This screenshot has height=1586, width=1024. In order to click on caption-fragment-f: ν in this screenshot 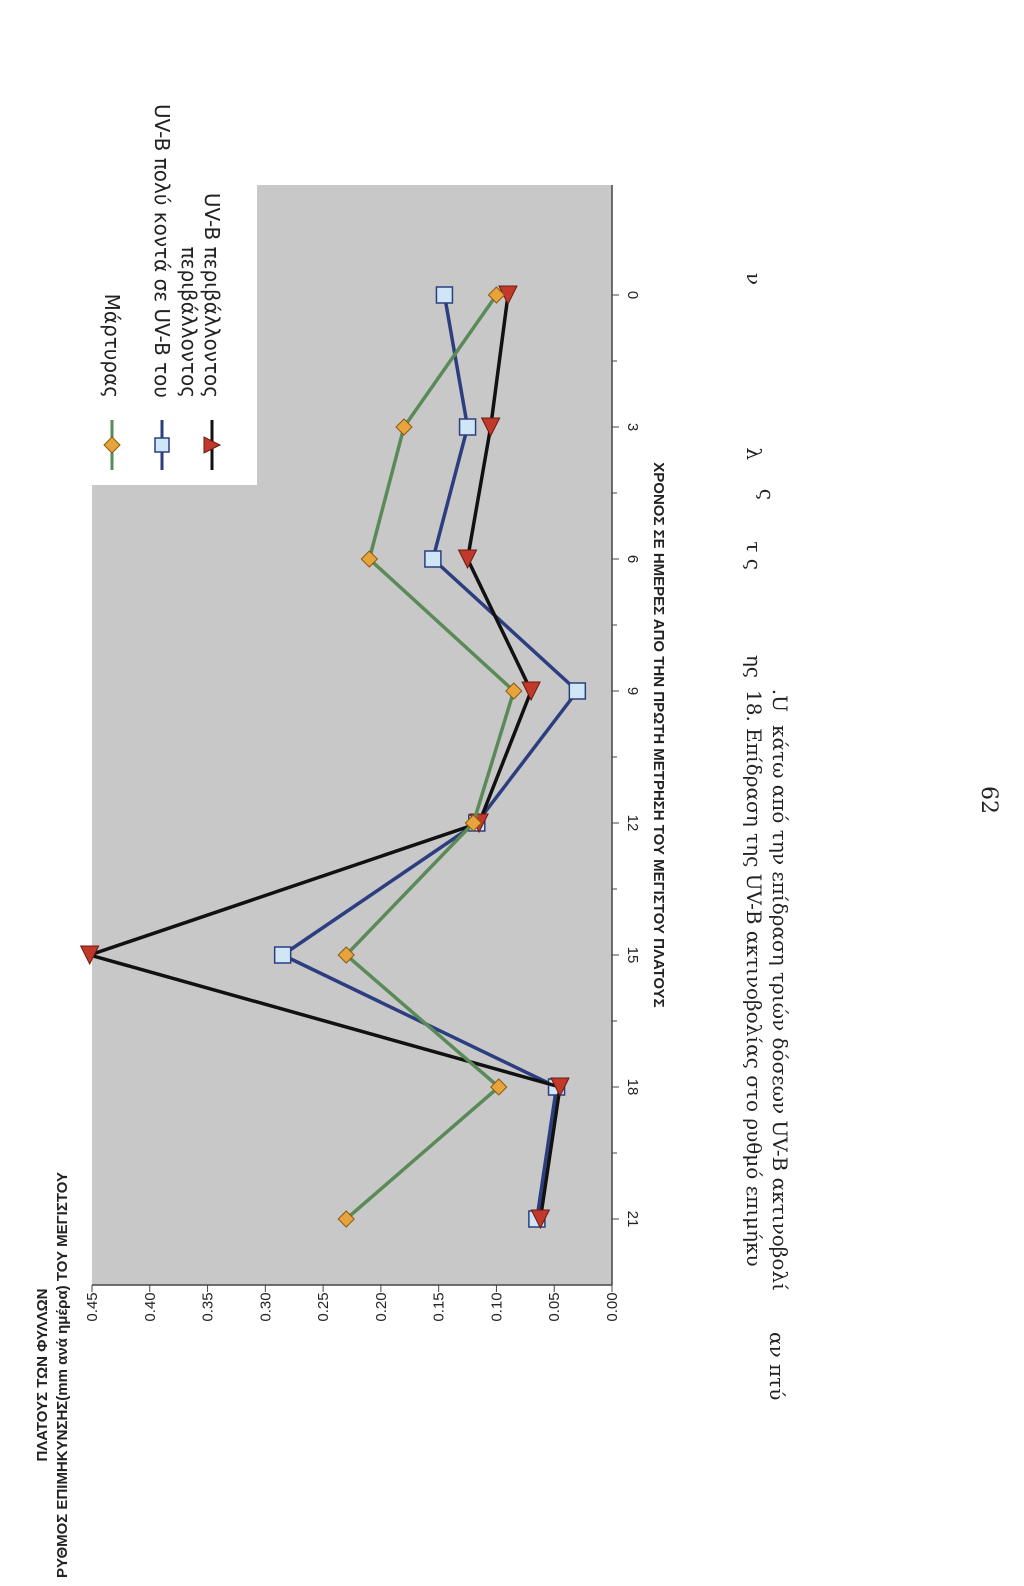, I will do `click(754, 279)`.